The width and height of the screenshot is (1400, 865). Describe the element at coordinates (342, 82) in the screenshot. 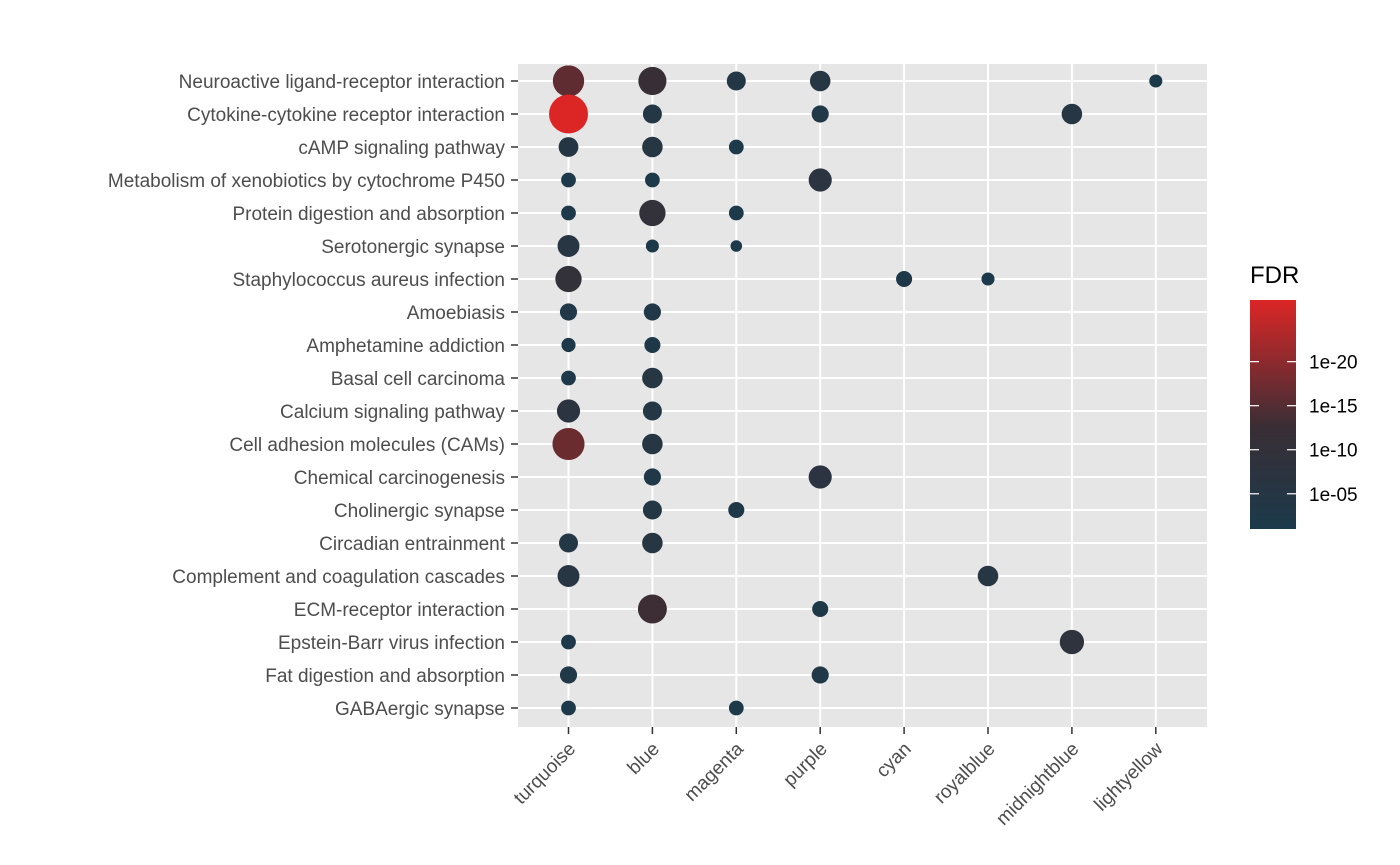

I see `y-tick-label: Neuroactive ligand-receptor interaction` at that location.